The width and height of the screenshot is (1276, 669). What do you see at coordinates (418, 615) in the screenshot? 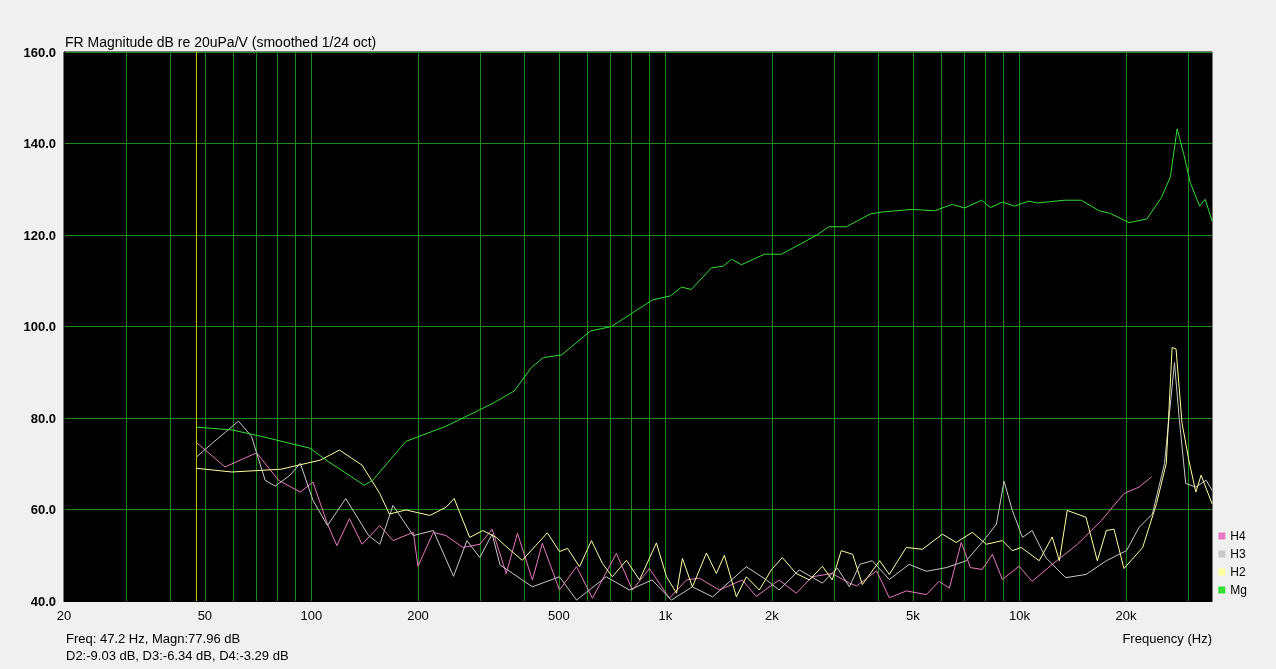
I see `x-tick-label: 200` at bounding box center [418, 615].